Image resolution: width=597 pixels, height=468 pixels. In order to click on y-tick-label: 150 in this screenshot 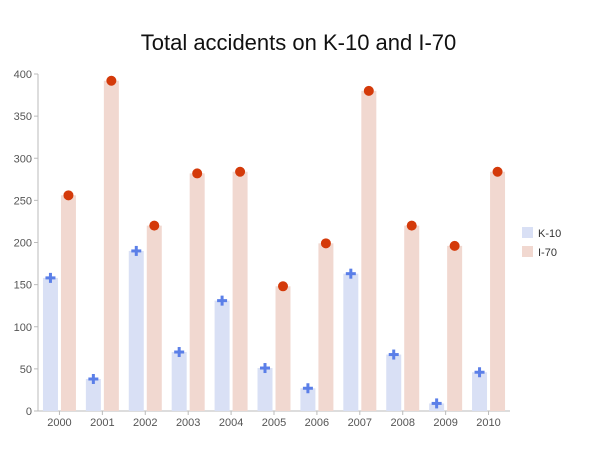, I will do `click(23, 286)`.